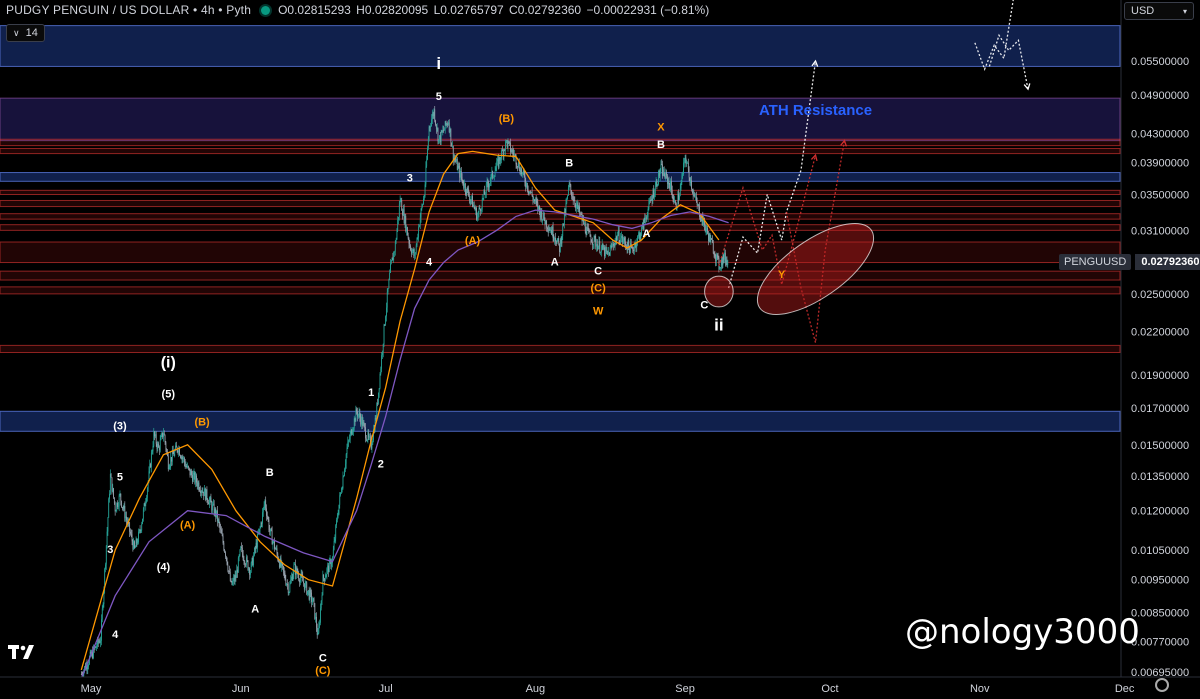 The width and height of the screenshot is (1200, 699). Describe the element at coordinates (168, 362) in the screenshot. I see `wave-label: (i)` at that location.